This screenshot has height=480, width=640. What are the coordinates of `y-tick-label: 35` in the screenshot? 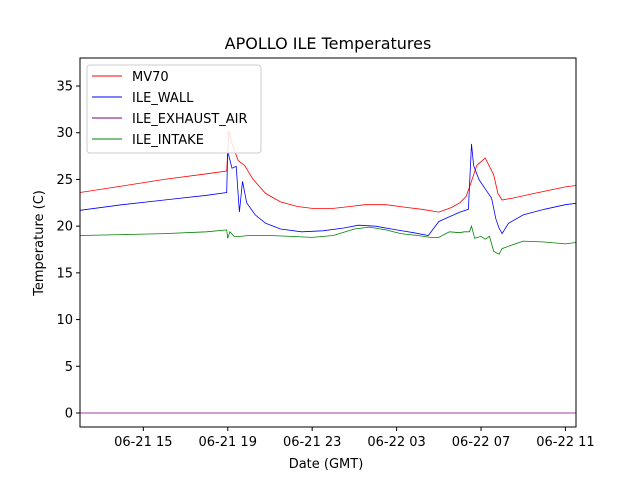 It's located at (64, 87).